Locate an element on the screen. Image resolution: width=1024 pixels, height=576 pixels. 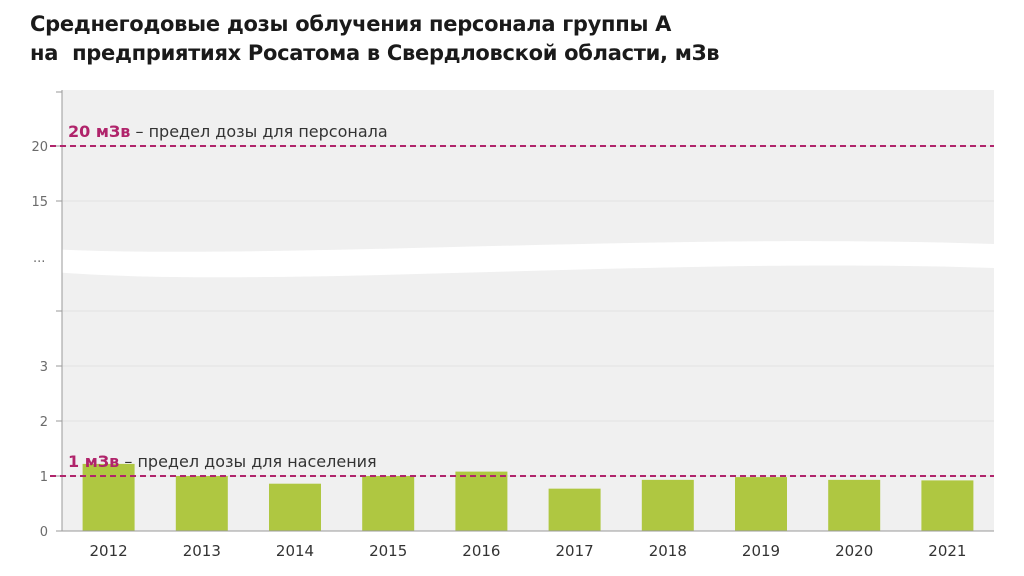
x-tick-label: 2020 is located at coordinates (854, 551).